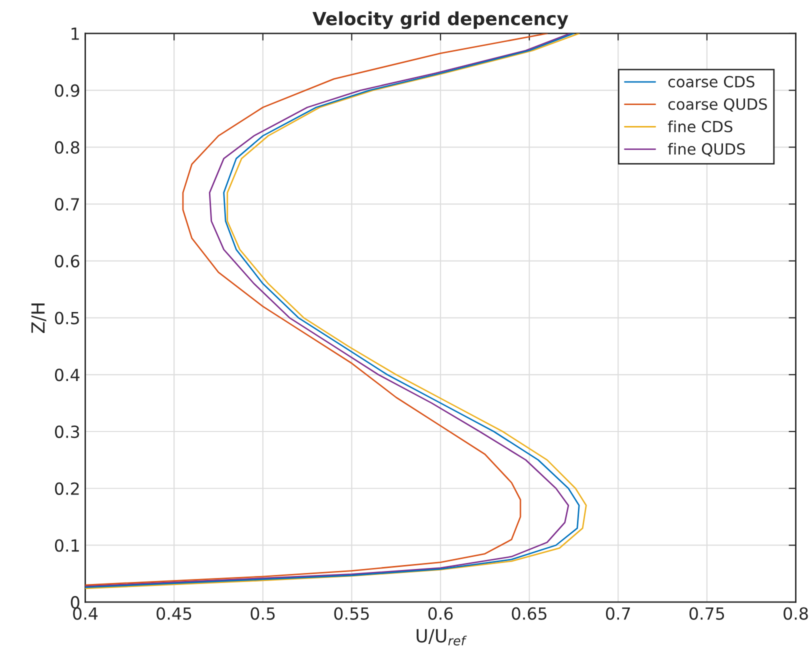  What do you see at coordinates (440, 613) in the screenshot?
I see `x-tick-label: 0.6` at bounding box center [440, 613].